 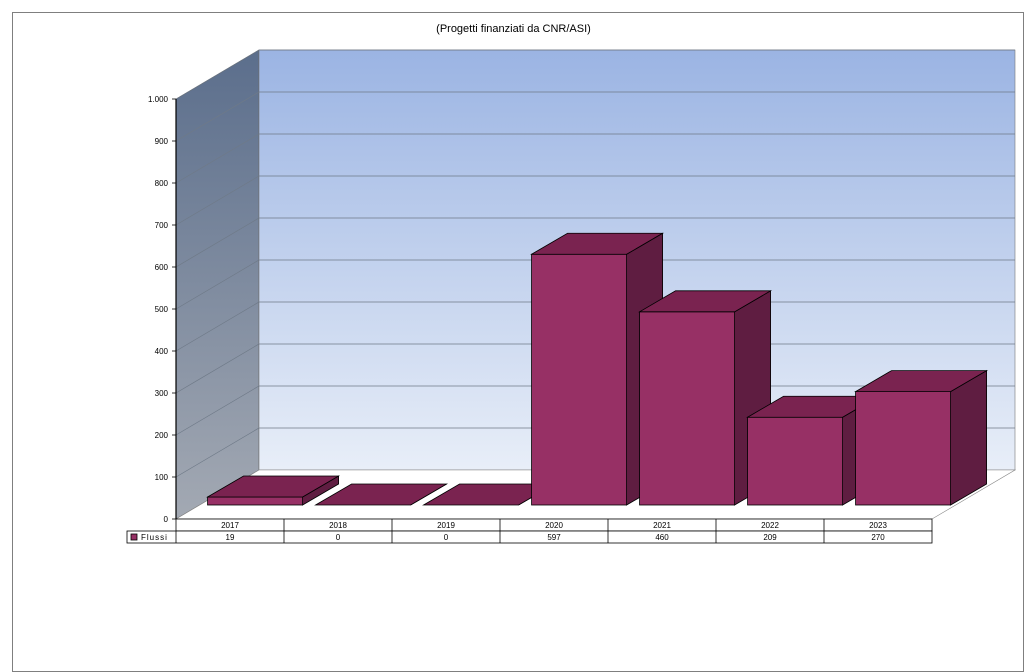 I want to click on bar-2023, so click(x=921, y=437).